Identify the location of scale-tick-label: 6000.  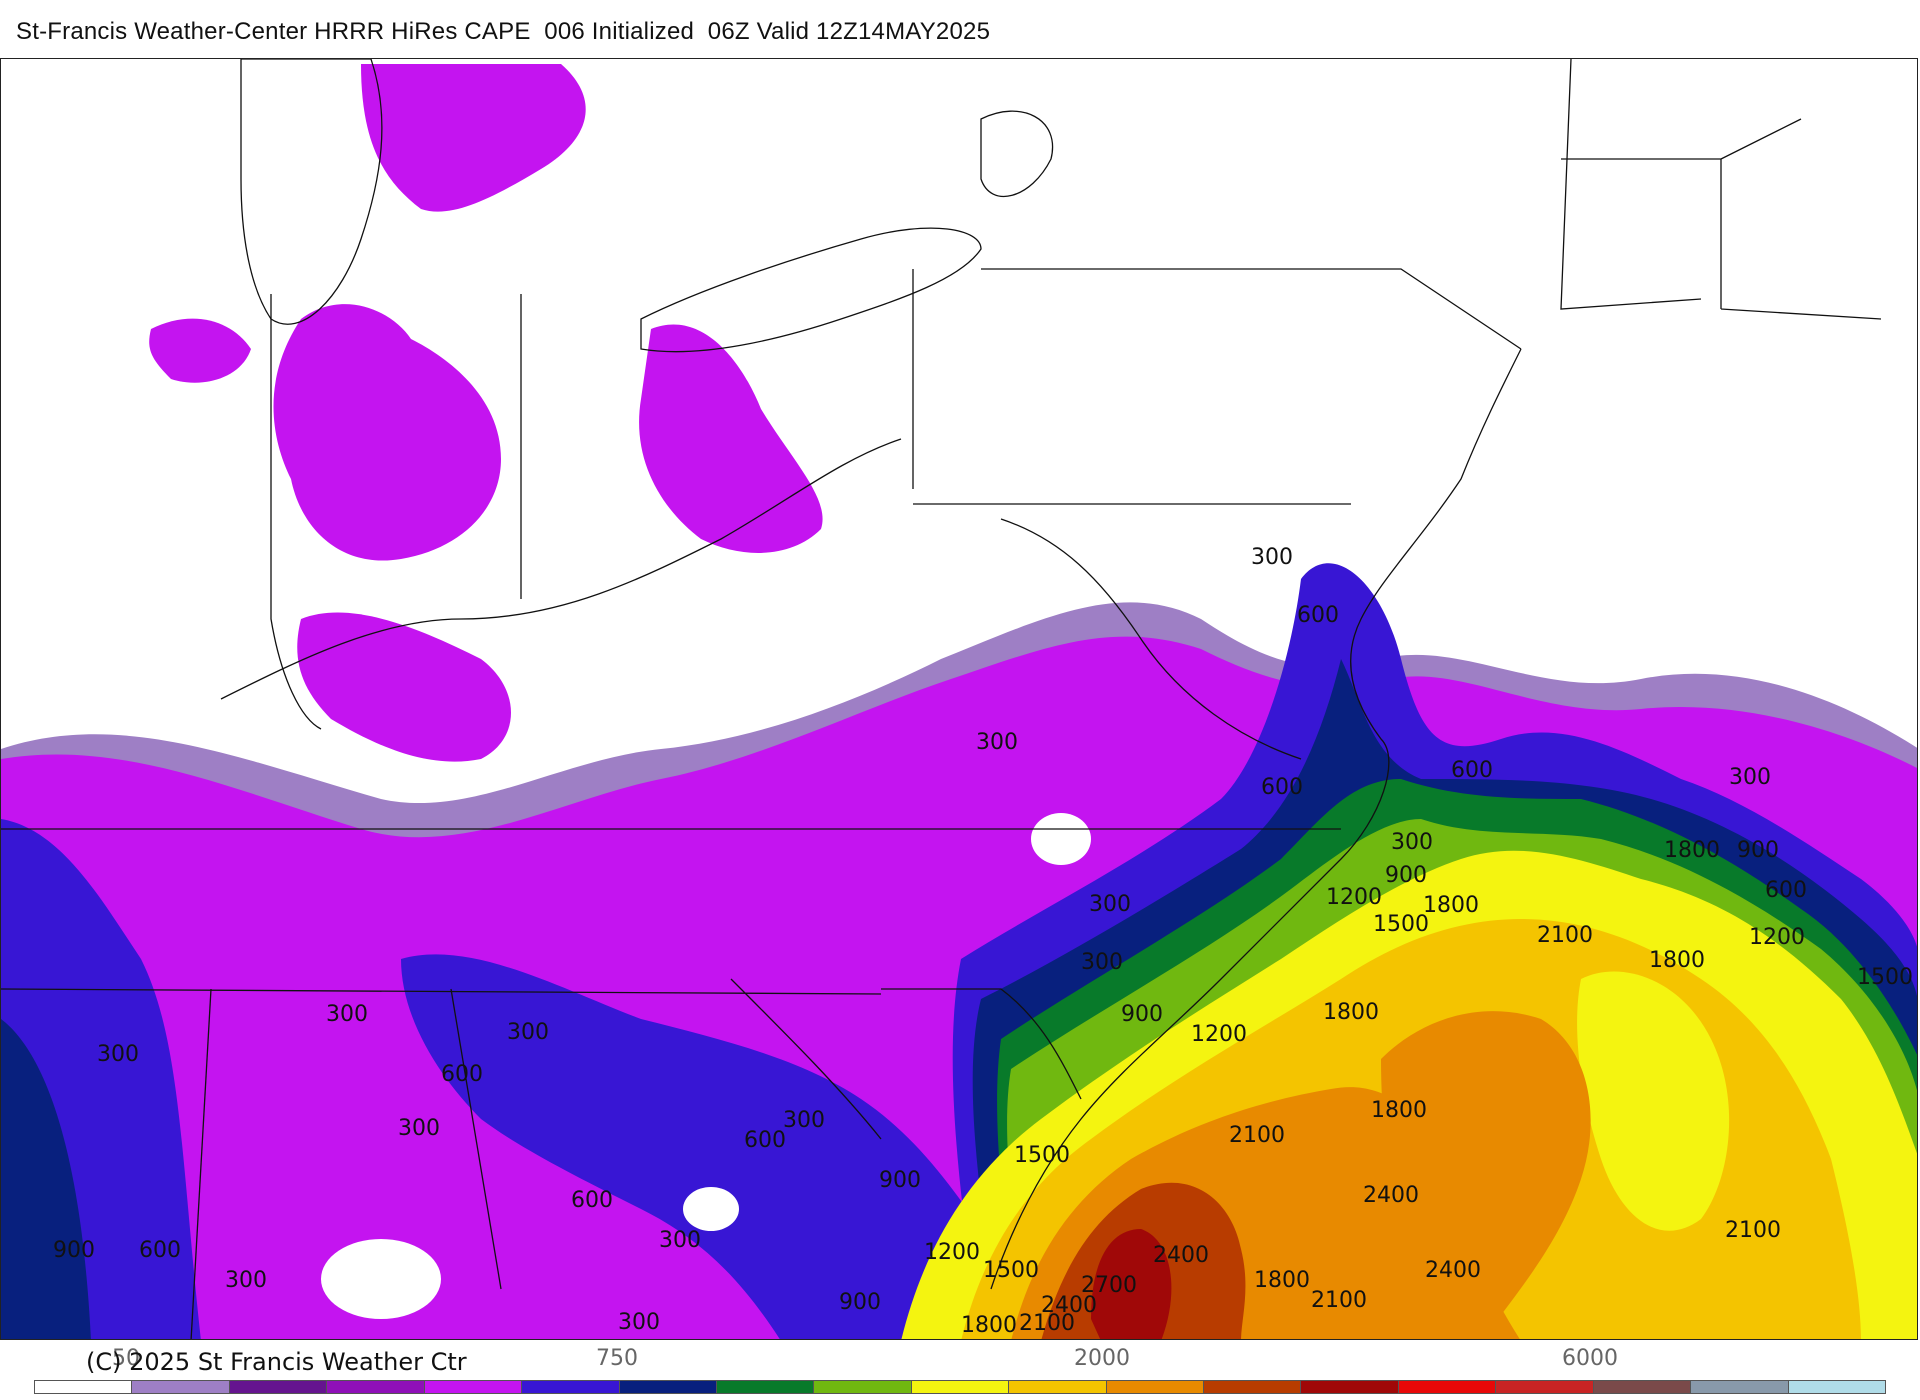
(1590, 1358).